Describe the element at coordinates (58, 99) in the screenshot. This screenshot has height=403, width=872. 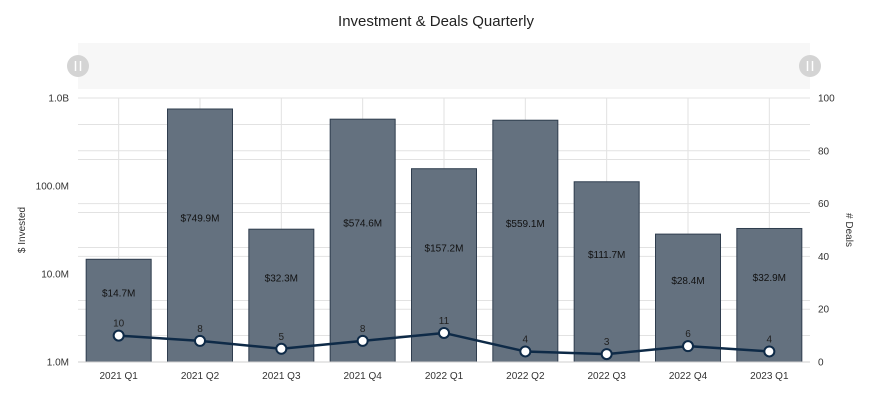
I see `y-left-tick-label: 1.0B` at that location.